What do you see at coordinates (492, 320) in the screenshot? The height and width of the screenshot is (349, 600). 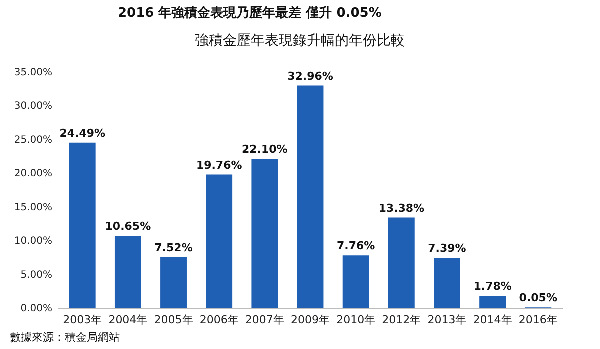 I see `x-tick-label: 2014年` at bounding box center [492, 320].